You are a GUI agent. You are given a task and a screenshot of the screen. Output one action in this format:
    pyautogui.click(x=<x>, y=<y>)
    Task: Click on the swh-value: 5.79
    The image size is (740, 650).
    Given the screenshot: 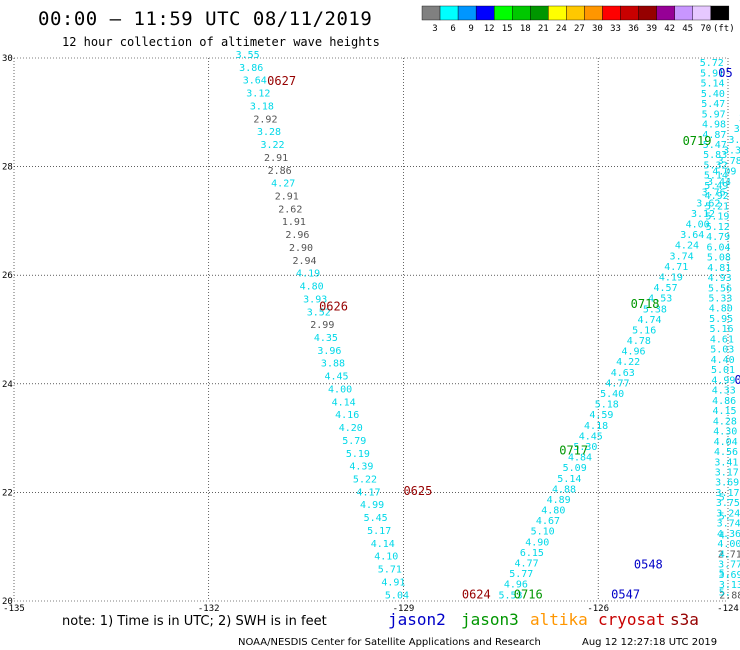 What is the action you would take?
    pyautogui.click(x=354, y=441)
    